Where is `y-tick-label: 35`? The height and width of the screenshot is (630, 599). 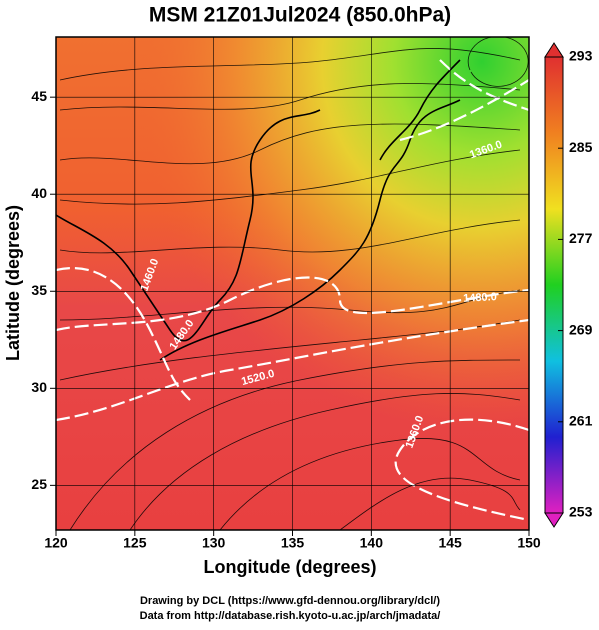 y-tick-label: 35 is located at coordinates (39, 290).